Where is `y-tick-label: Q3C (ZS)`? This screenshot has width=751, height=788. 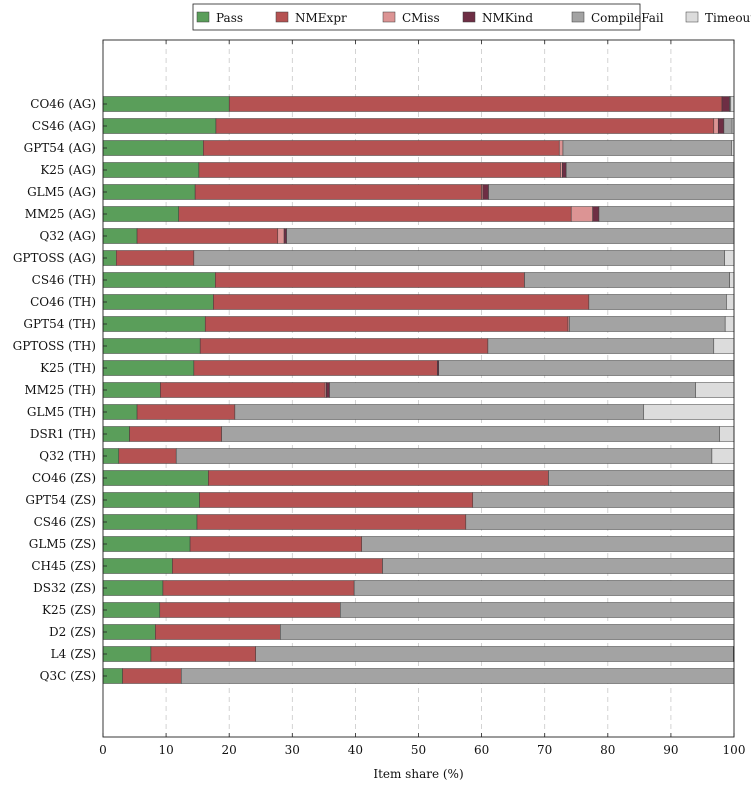 y-tick-label: Q3C (ZS) is located at coordinates (68, 676).